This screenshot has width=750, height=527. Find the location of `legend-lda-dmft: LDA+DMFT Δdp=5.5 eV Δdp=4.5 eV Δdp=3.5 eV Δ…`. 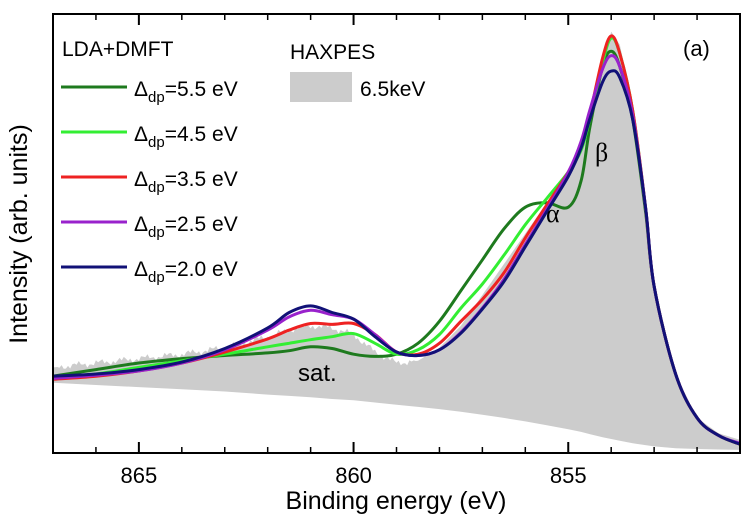

legend-lda-dmft: LDA+DMFT Δdp=5.5 eV Δdp=4.5 eV Δdp=3.5 eV Δ… is located at coordinates (149, 162).